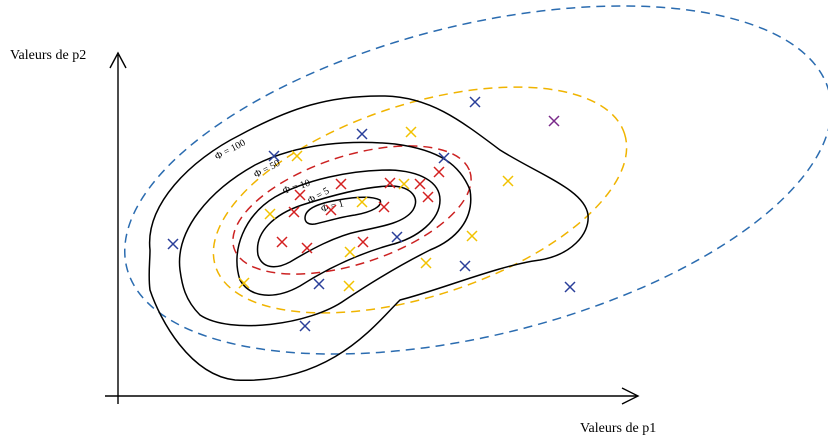 The height and width of the screenshot is (444, 828). Describe the element at coordinates (230, 149) in the screenshot. I see `contour-label-phi-100: Φ = 100` at that location.